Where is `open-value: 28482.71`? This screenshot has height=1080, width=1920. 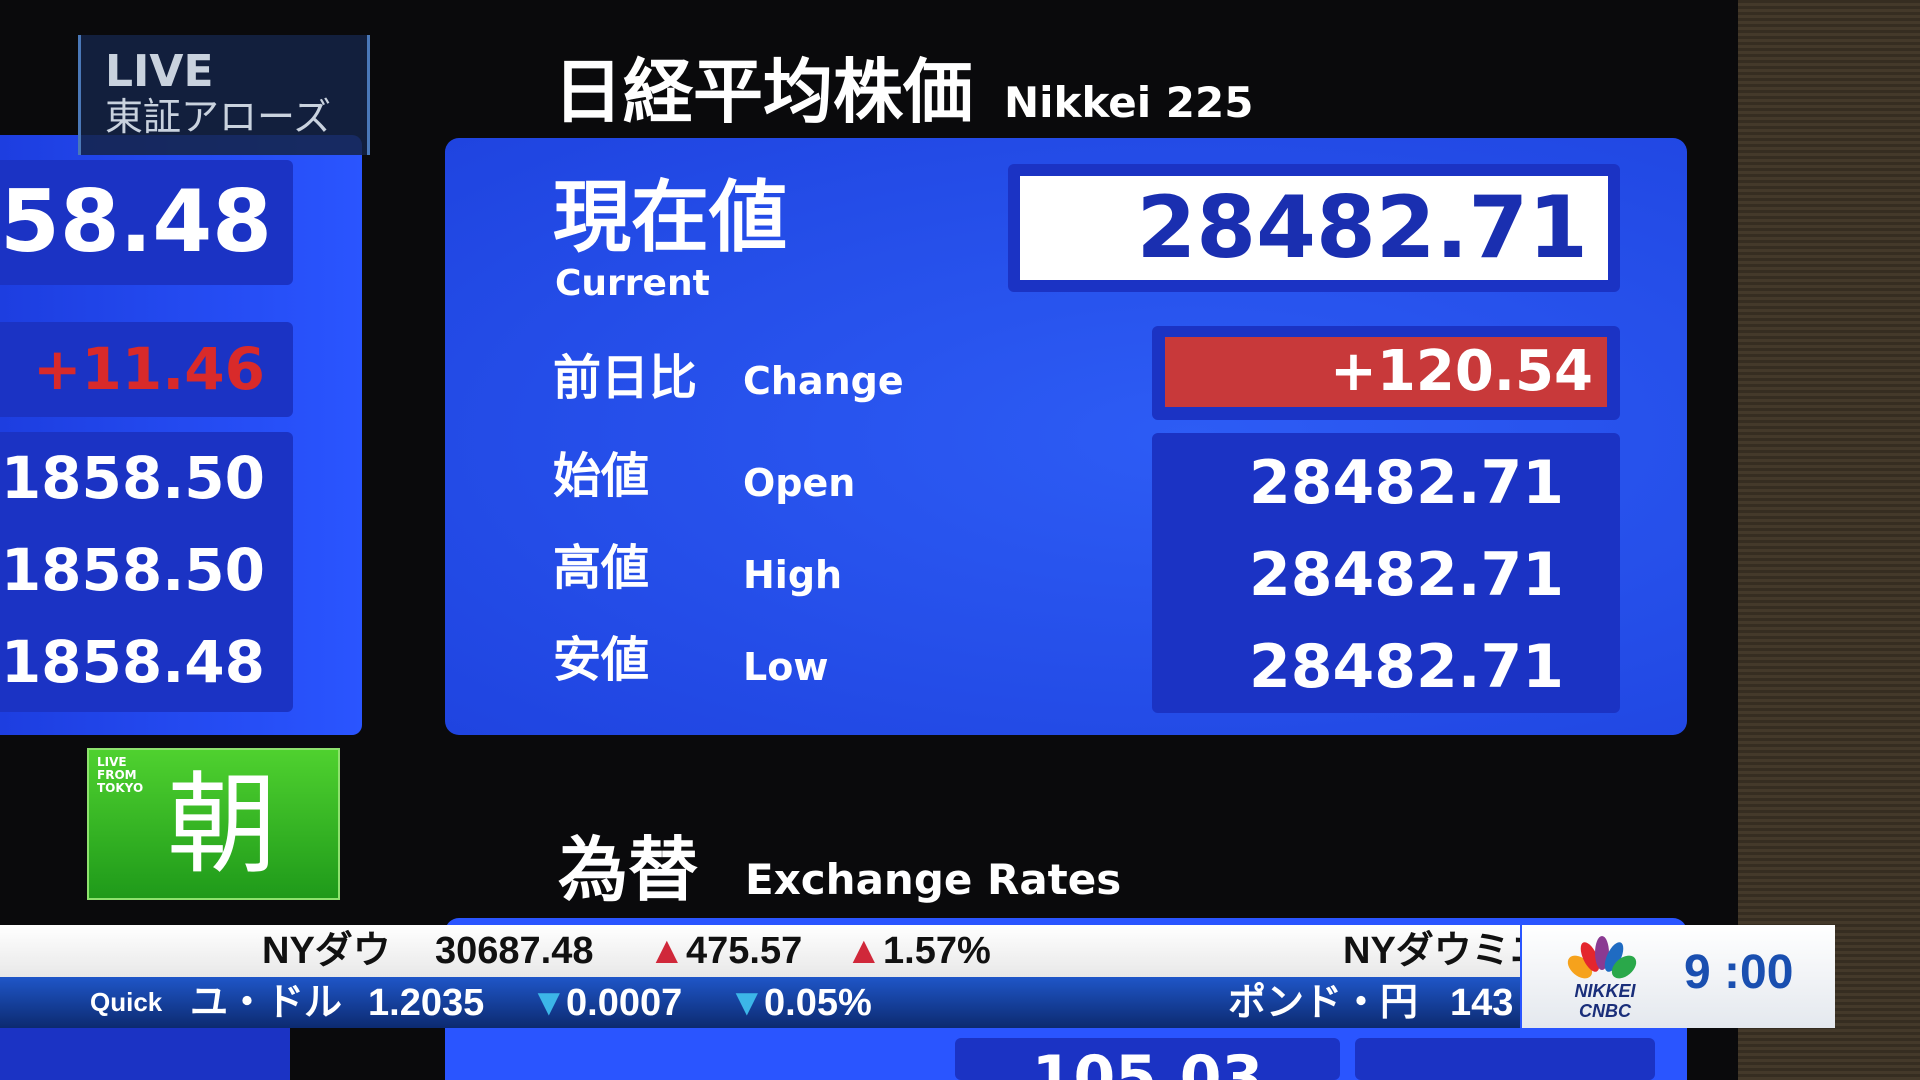
open-value: 28482.71 is located at coordinates (1406, 483).